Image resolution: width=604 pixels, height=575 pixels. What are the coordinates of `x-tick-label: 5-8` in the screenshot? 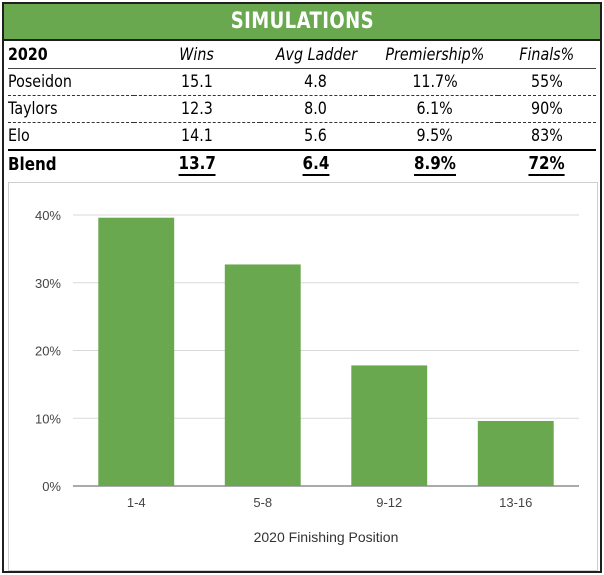 It's located at (262, 502).